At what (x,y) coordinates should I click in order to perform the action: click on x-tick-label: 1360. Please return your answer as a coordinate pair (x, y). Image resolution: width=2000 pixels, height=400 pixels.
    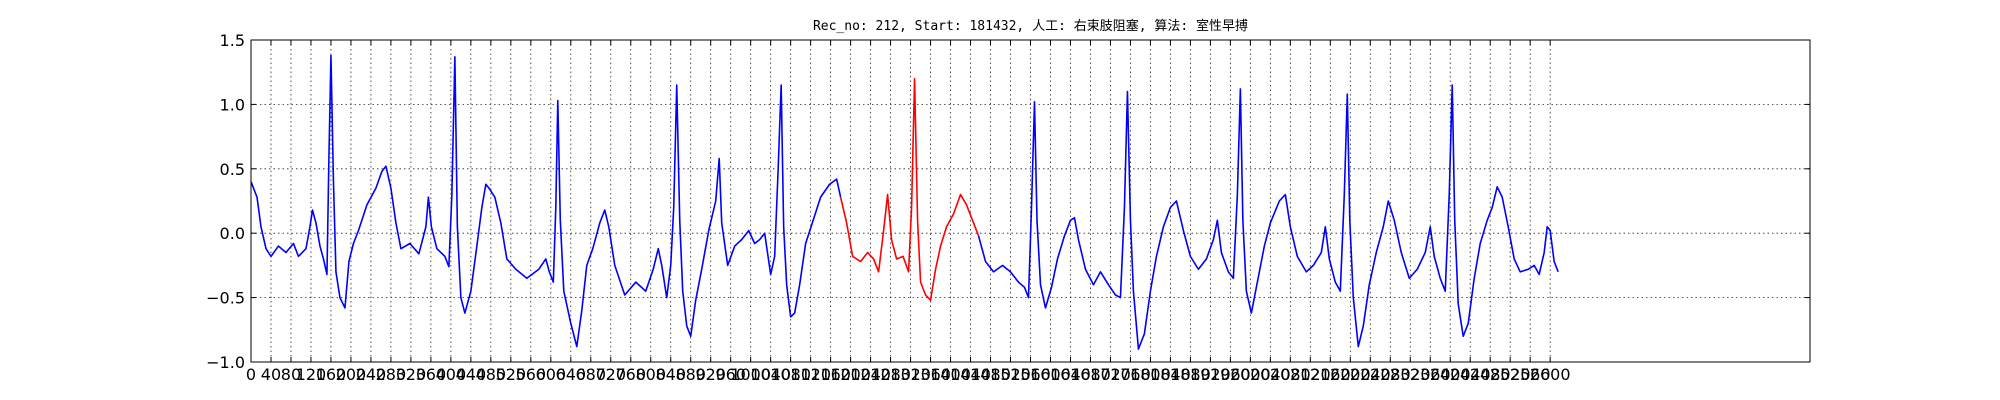
    Looking at the image, I should click on (930, 374).